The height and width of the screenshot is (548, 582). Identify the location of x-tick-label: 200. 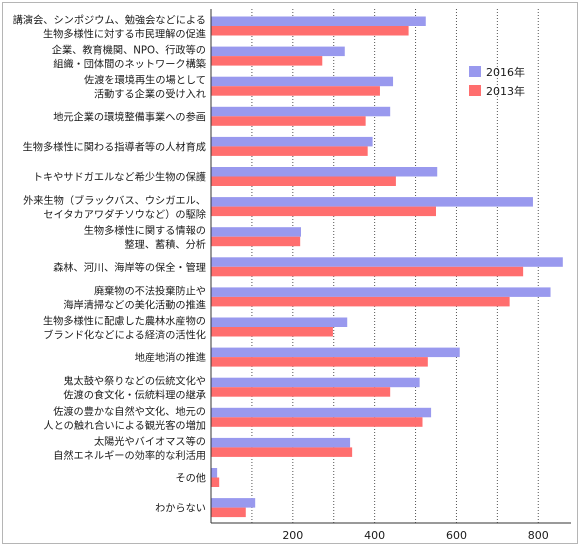
(292, 535).